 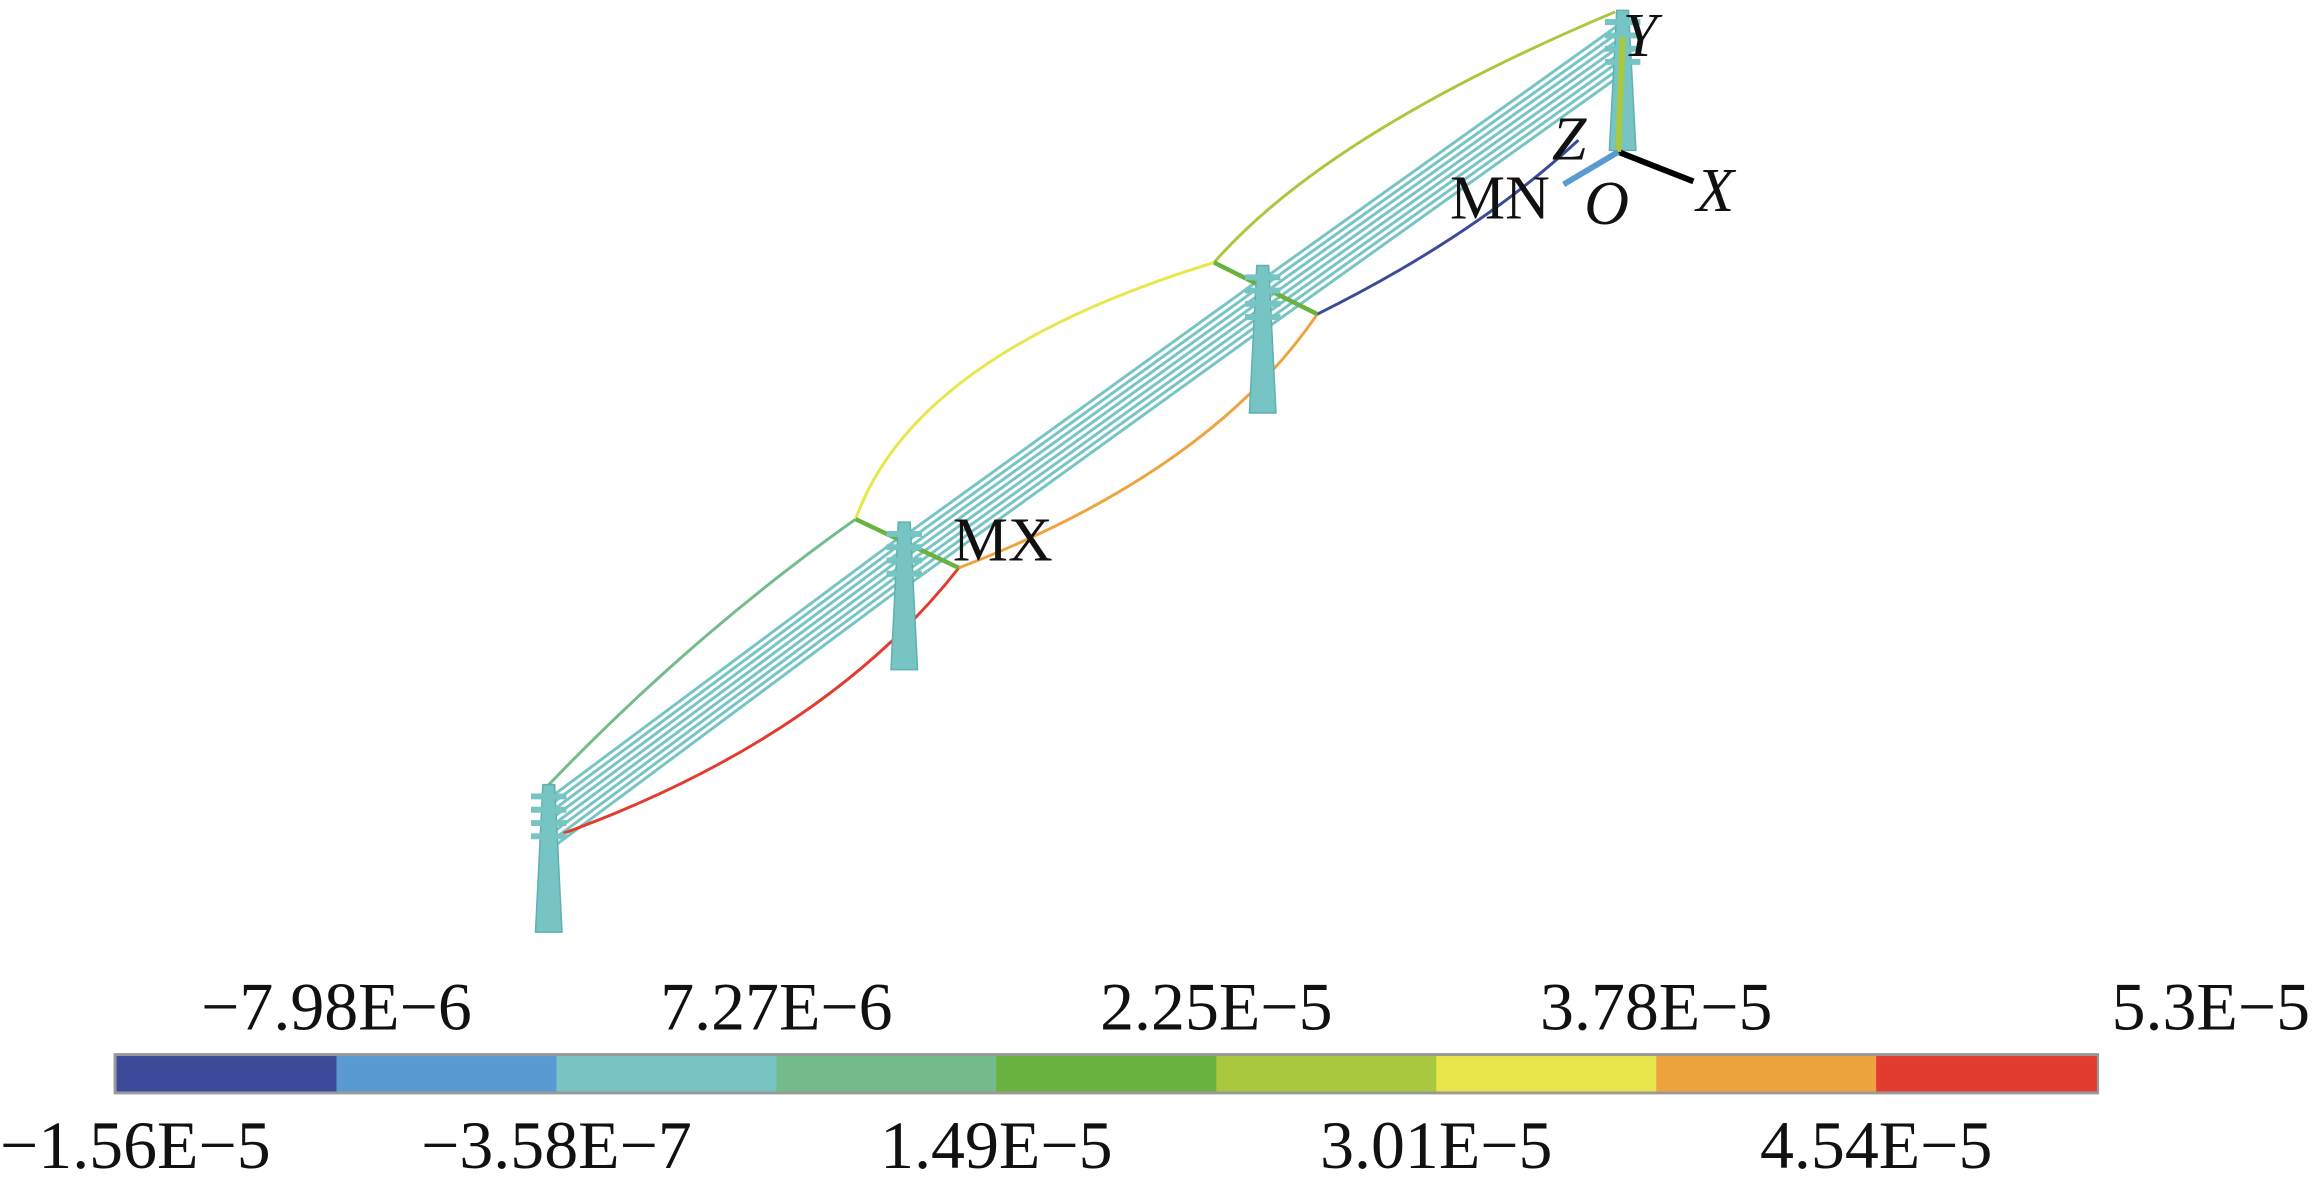 I want to click on max-marker: MX, so click(x=1003, y=540).